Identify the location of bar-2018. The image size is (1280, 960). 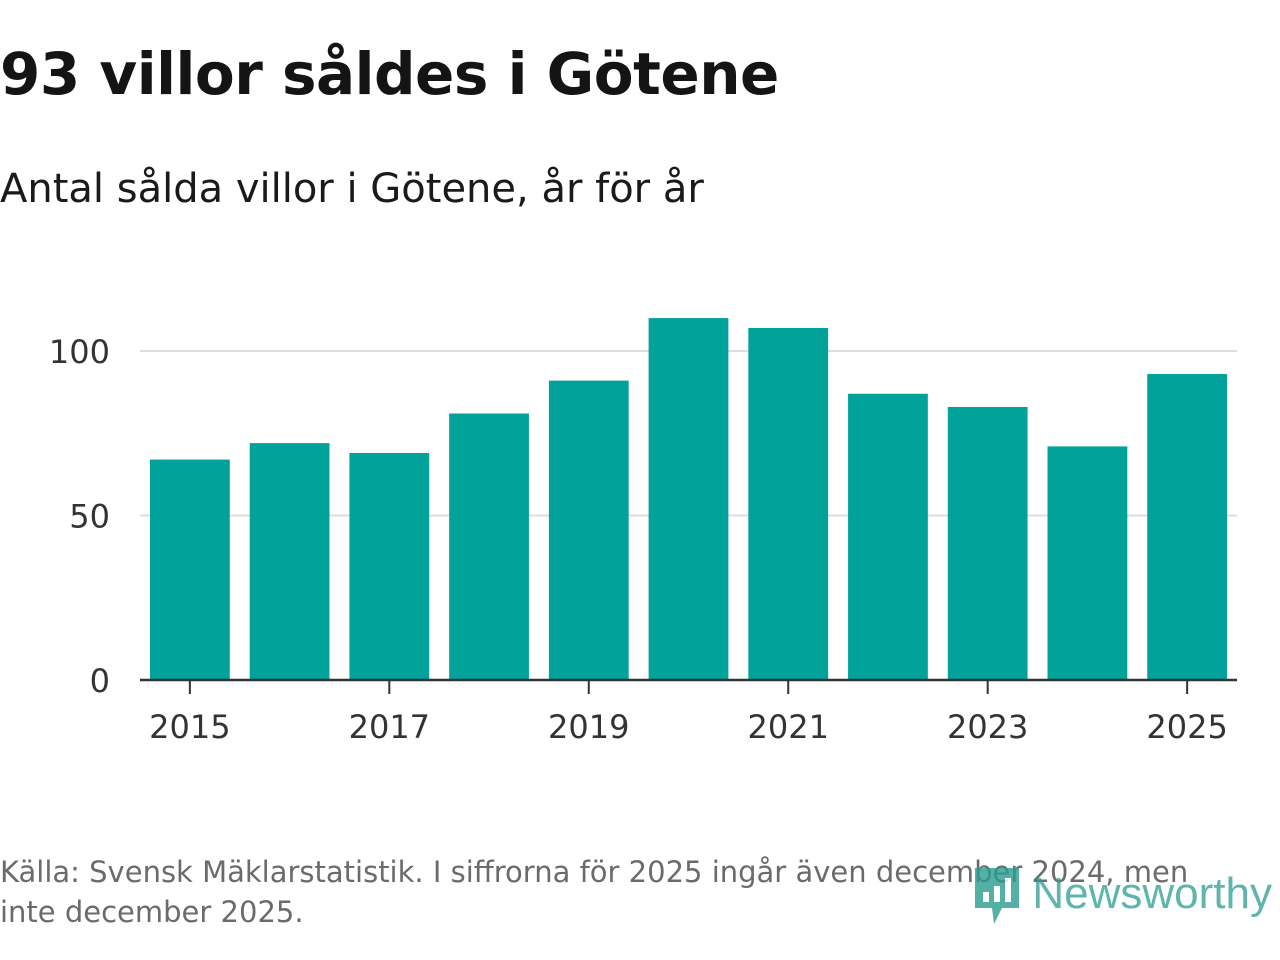
(489, 546).